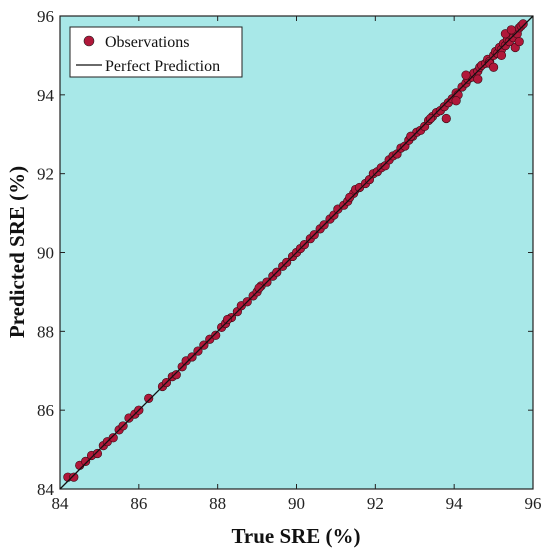  What do you see at coordinates (46, 95) in the screenshot?
I see `y-tick-label: 94` at bounding box center [46, 95].